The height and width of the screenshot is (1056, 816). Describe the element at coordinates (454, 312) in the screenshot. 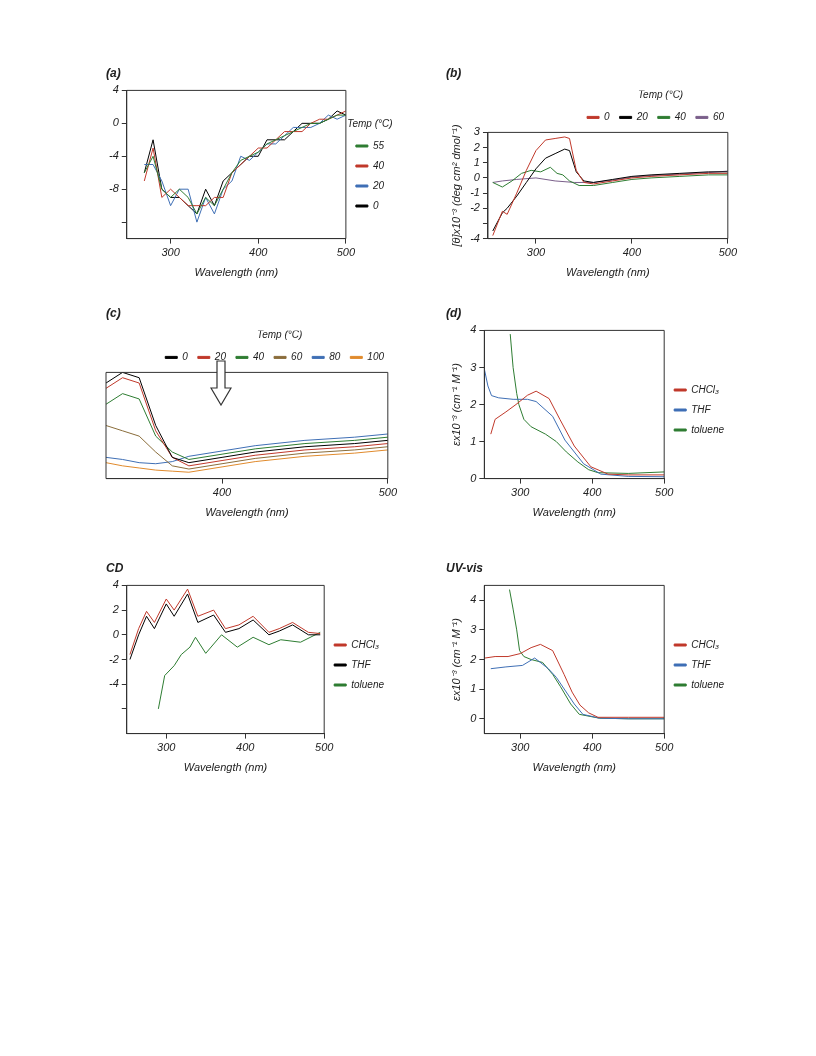

I see `chart-title: (d)` at that location.